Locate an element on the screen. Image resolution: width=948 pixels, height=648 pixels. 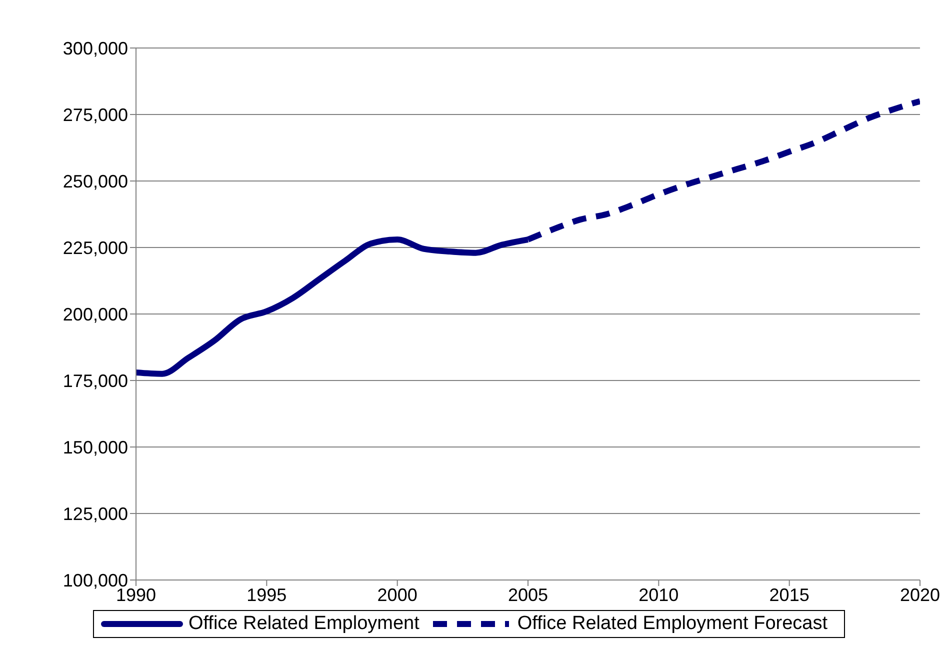
x-tick-label: 2015 is located at coordinates (789, 594).